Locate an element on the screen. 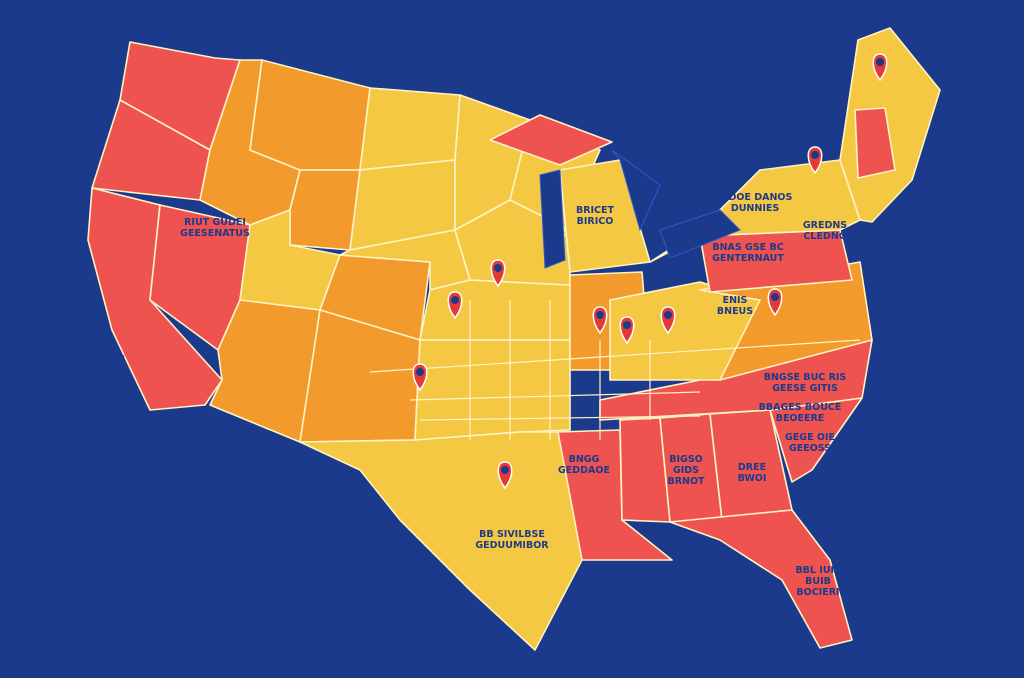 The image size is (1024, 678). region-label: GEESE GITIS is located at coordinates (805, 388).